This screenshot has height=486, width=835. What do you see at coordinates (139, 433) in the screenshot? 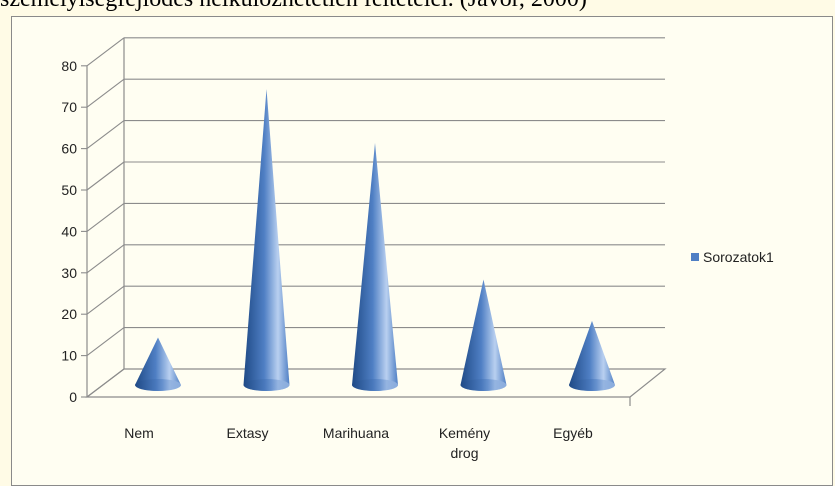
I see `x-tick-label: Nem` at bounding box center [139, 433].